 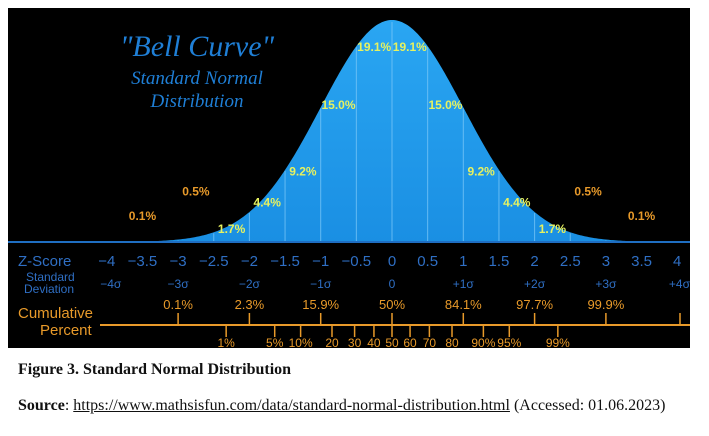 What do you see at coordinates (641, 261) in the screenshot?
I see `z-score-tick-label: 3.5` at bounding box center [641, 261].